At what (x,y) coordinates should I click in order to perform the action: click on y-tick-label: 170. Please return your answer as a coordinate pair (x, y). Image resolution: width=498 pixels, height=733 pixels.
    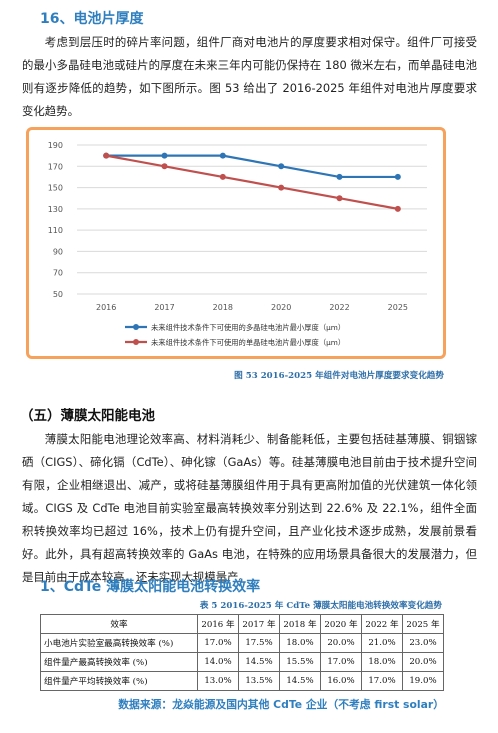
    Looking at the image, I should click on (55, 166).